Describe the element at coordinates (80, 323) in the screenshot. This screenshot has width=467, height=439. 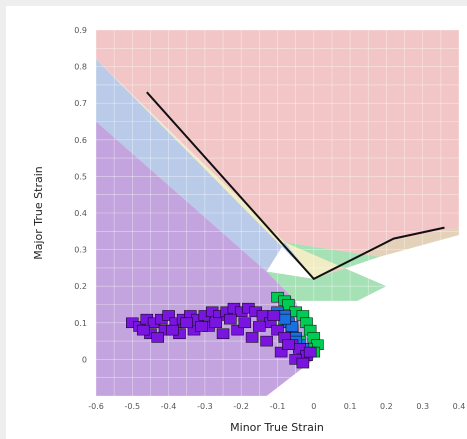
I see `y-tick-label: 0.1` at that location.